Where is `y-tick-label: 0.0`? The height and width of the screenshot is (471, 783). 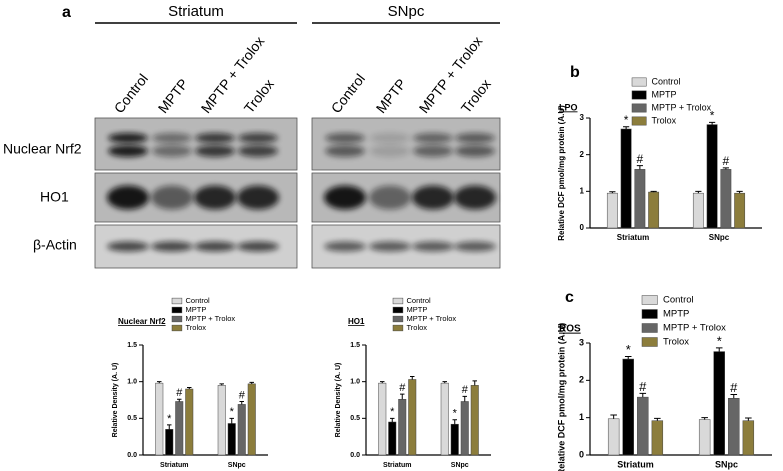
y-tick-label: 0.0 is located at coordinates (132, 455).